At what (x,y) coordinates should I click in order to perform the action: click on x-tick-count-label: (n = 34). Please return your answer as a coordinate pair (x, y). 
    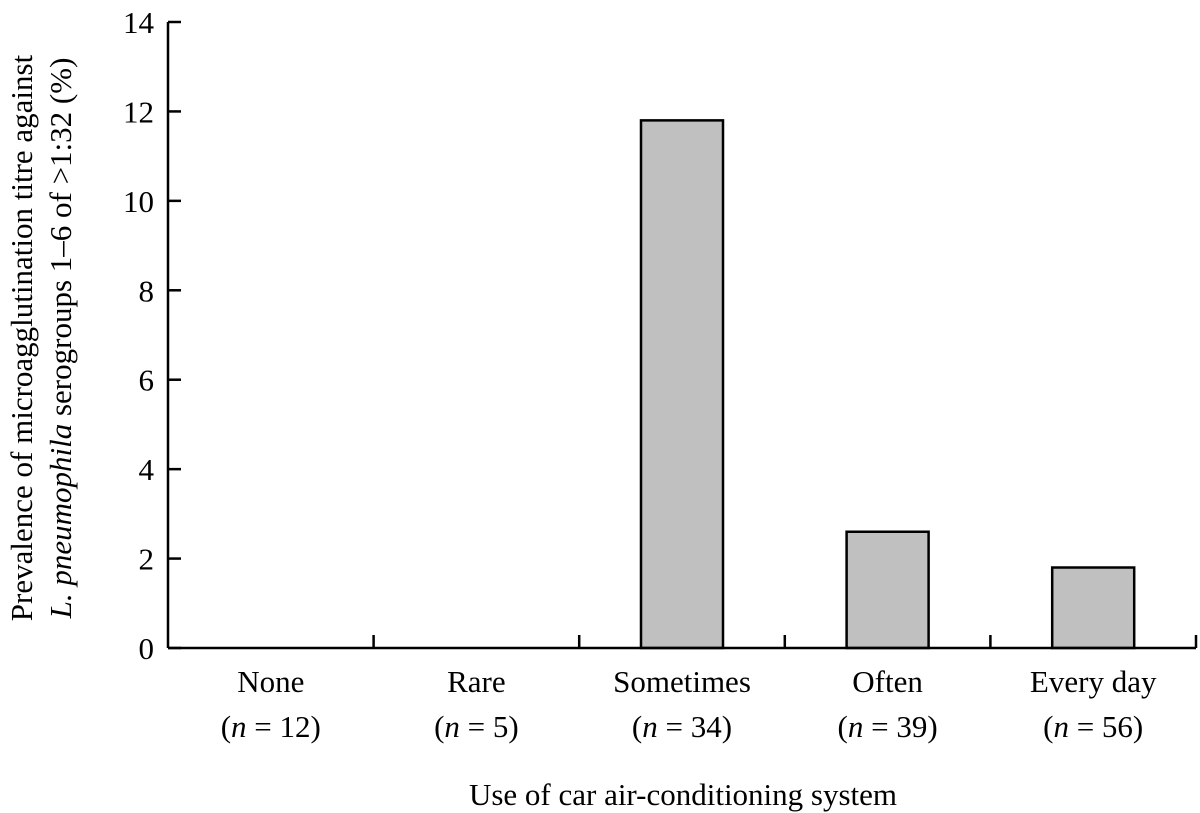
    Looking at the image, I should click on (682, 726).